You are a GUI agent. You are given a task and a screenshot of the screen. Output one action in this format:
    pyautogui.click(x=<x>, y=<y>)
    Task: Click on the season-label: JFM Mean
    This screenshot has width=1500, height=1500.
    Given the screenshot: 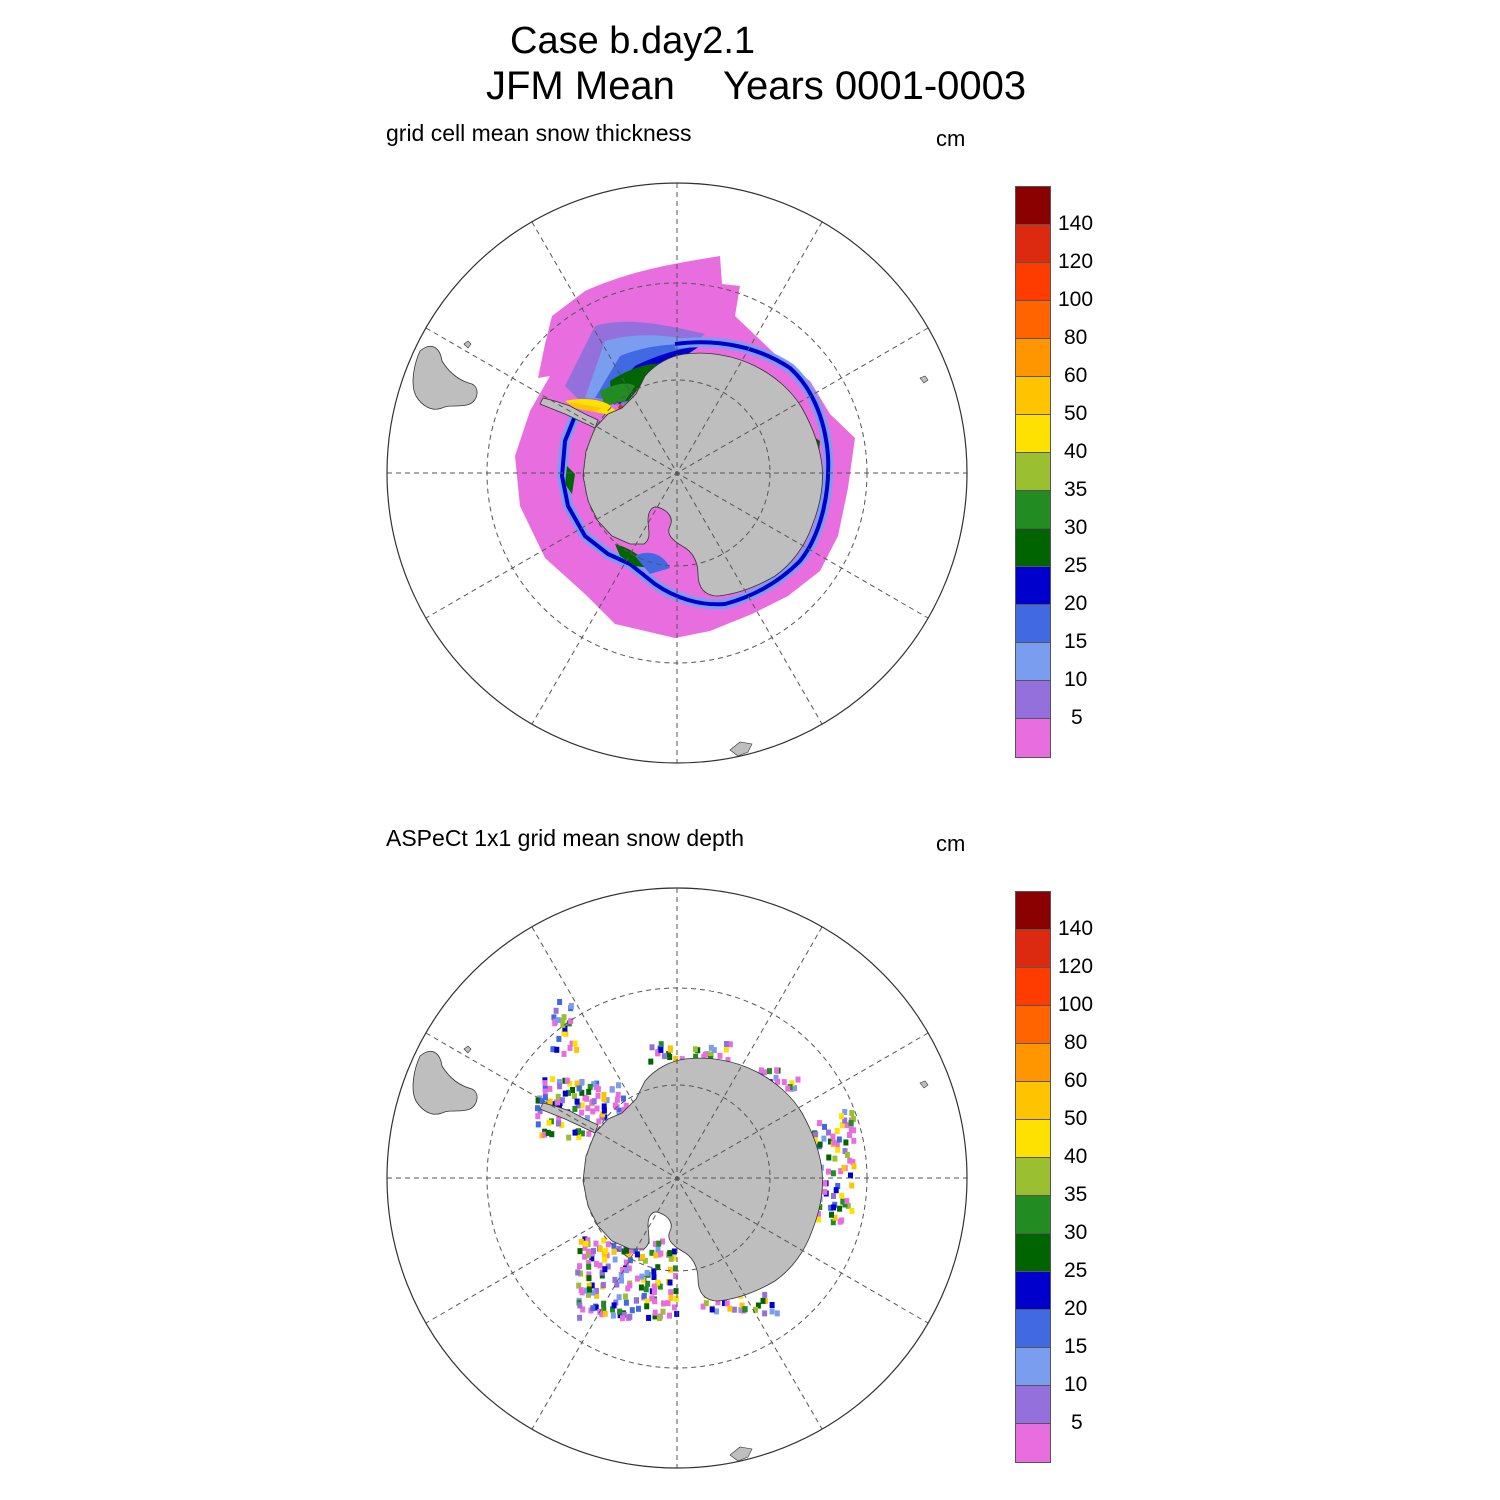 What is the action you would take?
    pyautogui.click(x=580, y=86)
    